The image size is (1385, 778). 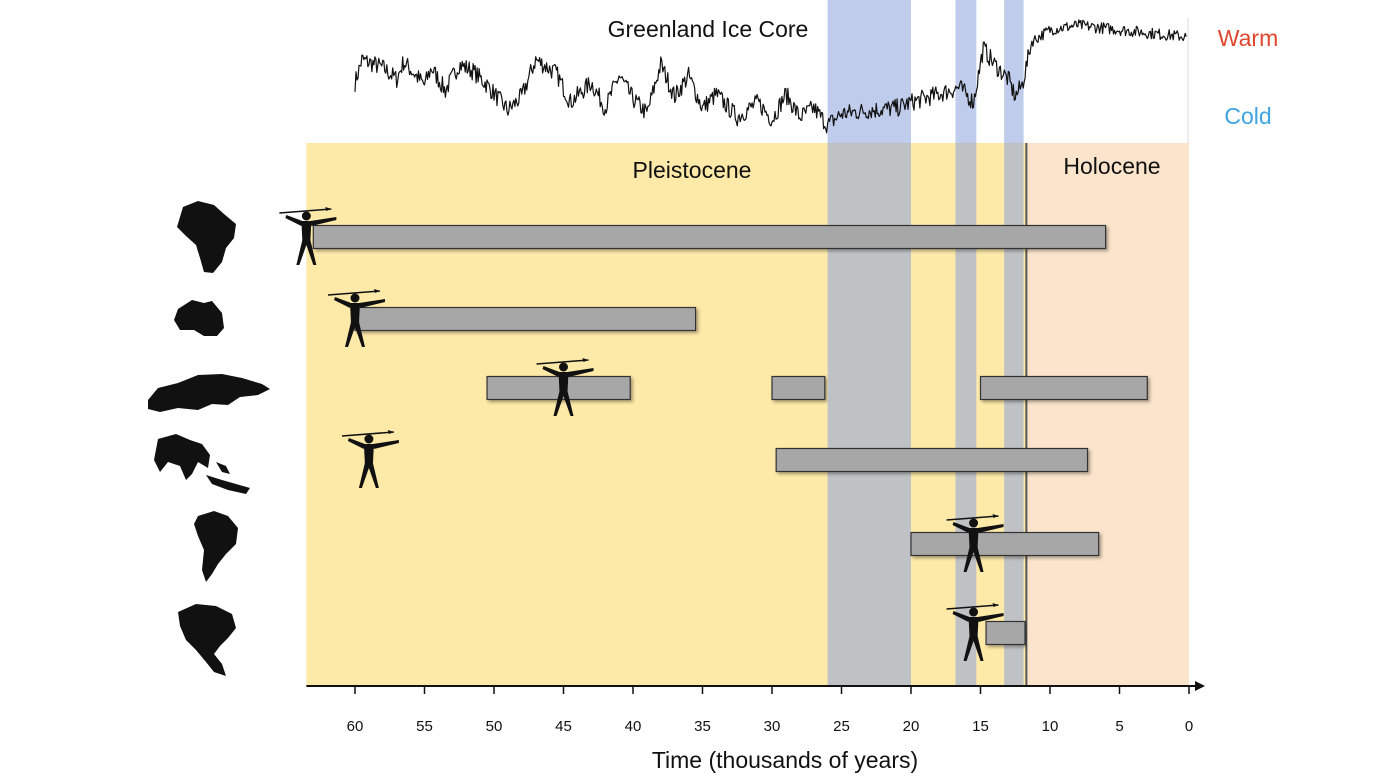 I want to click on south-america-icon, so click(x=216, y=546).